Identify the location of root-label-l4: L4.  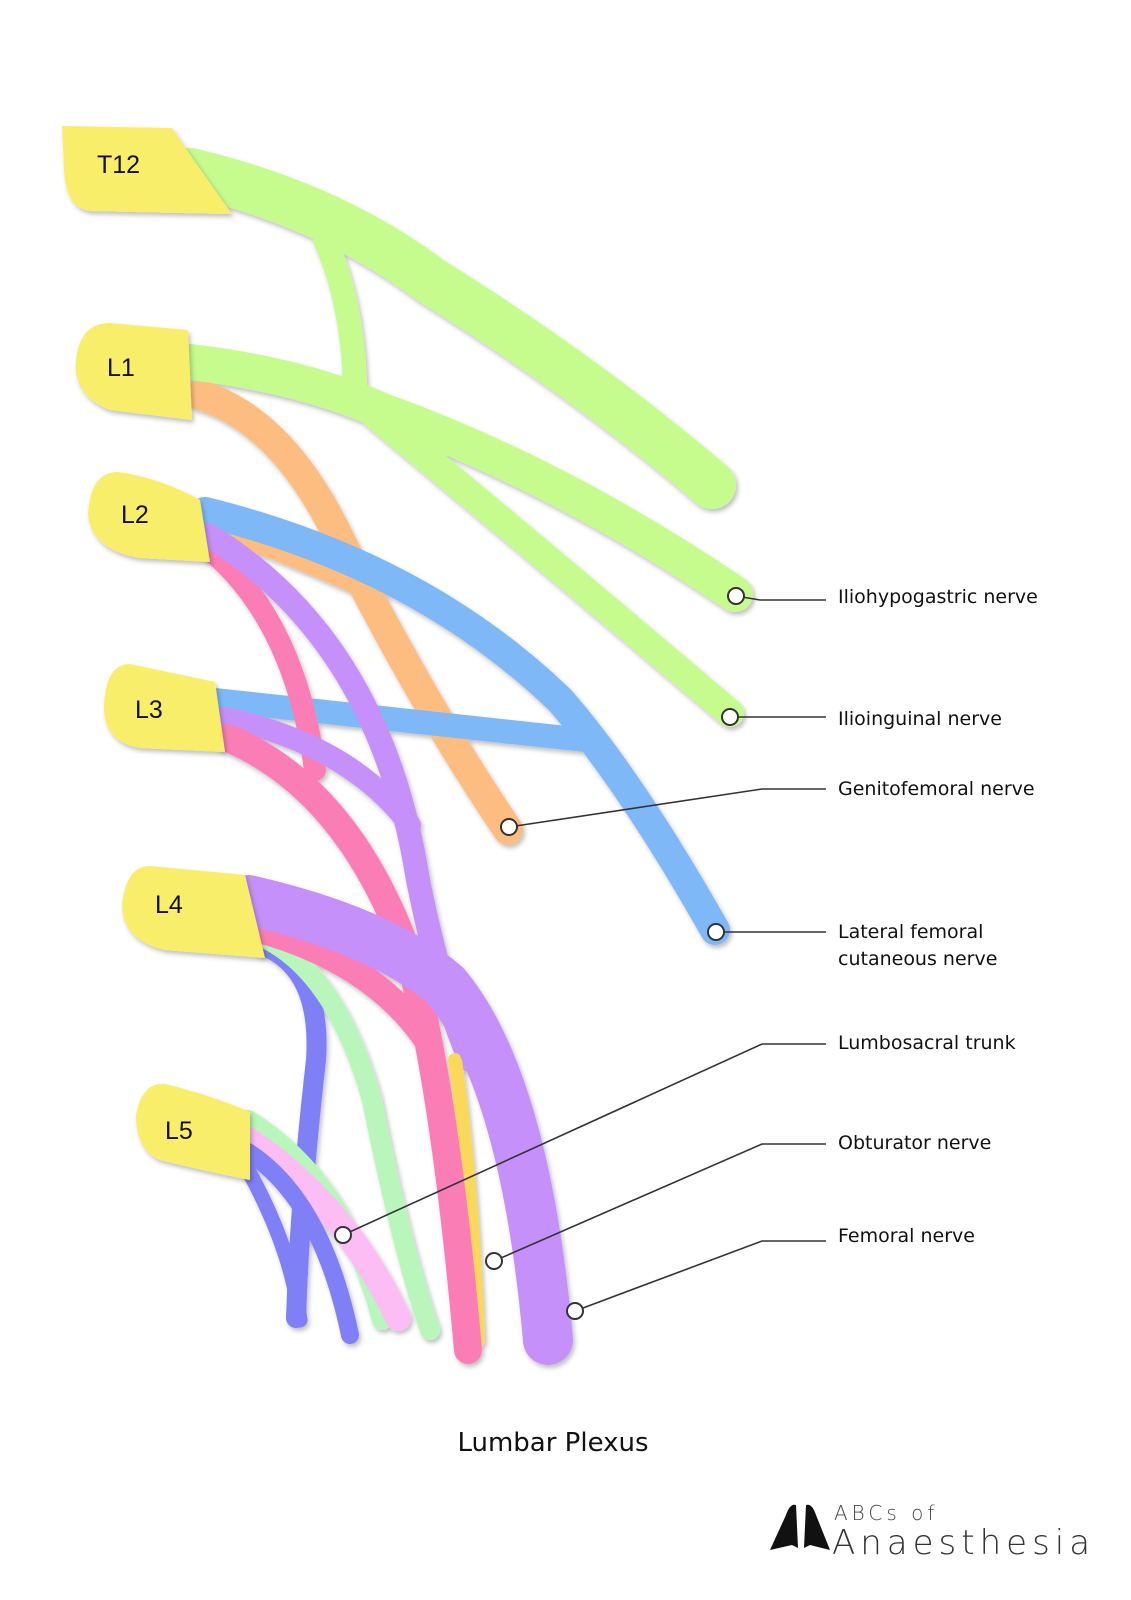
(169, 905).